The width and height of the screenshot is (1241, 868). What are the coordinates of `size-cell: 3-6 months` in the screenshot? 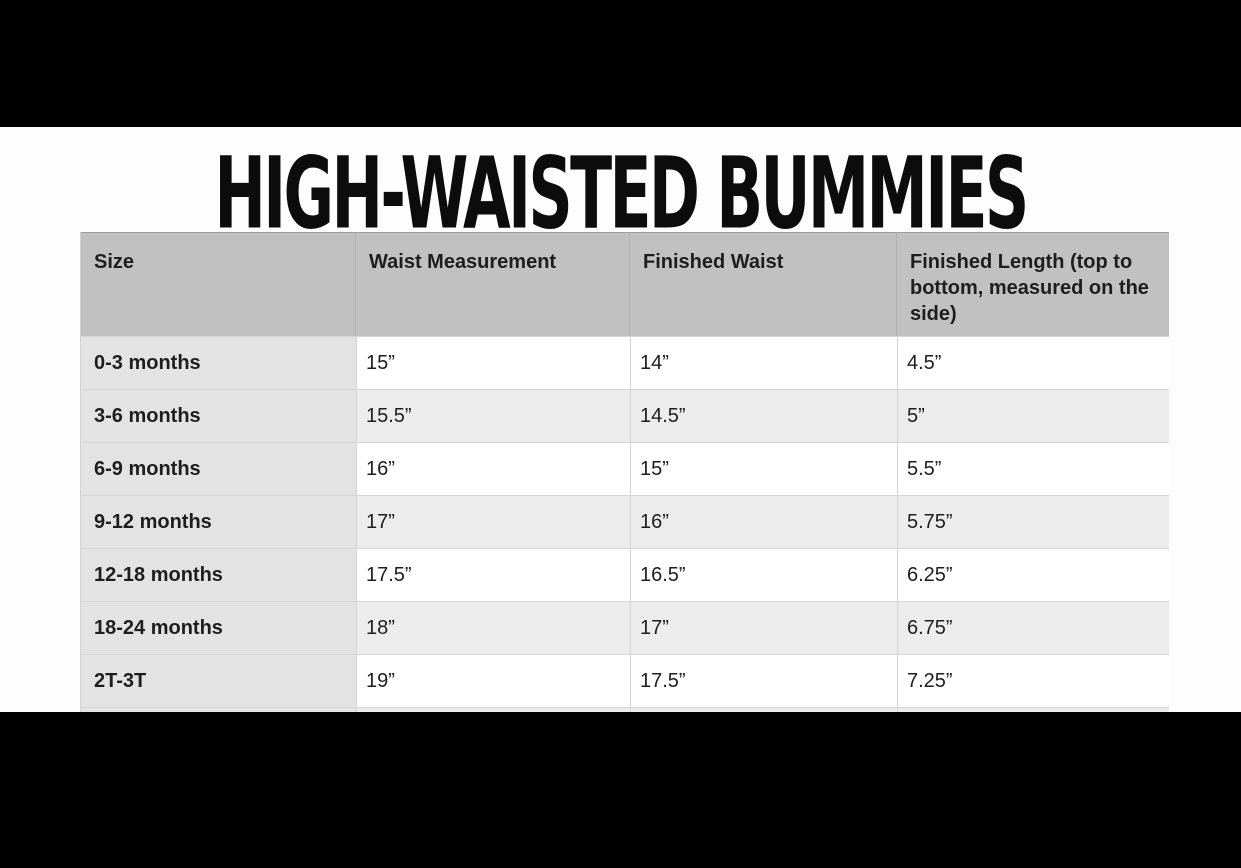 It's located at (218, 415).